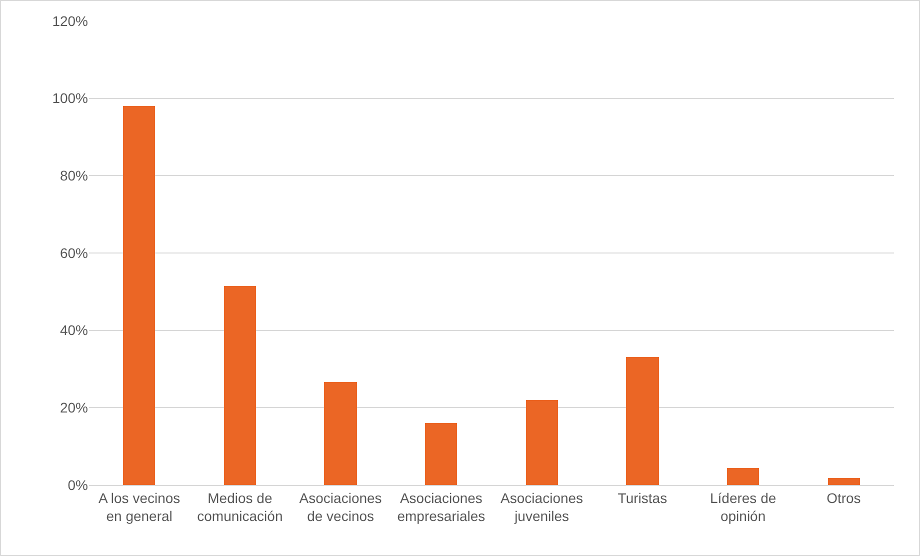 This screenshot has height=556, width=920. What do you see at coordinates (240, 507) in the screenshot?
I see `x-tick-label: Medios de comunicación` at bounding box center [240, 507].